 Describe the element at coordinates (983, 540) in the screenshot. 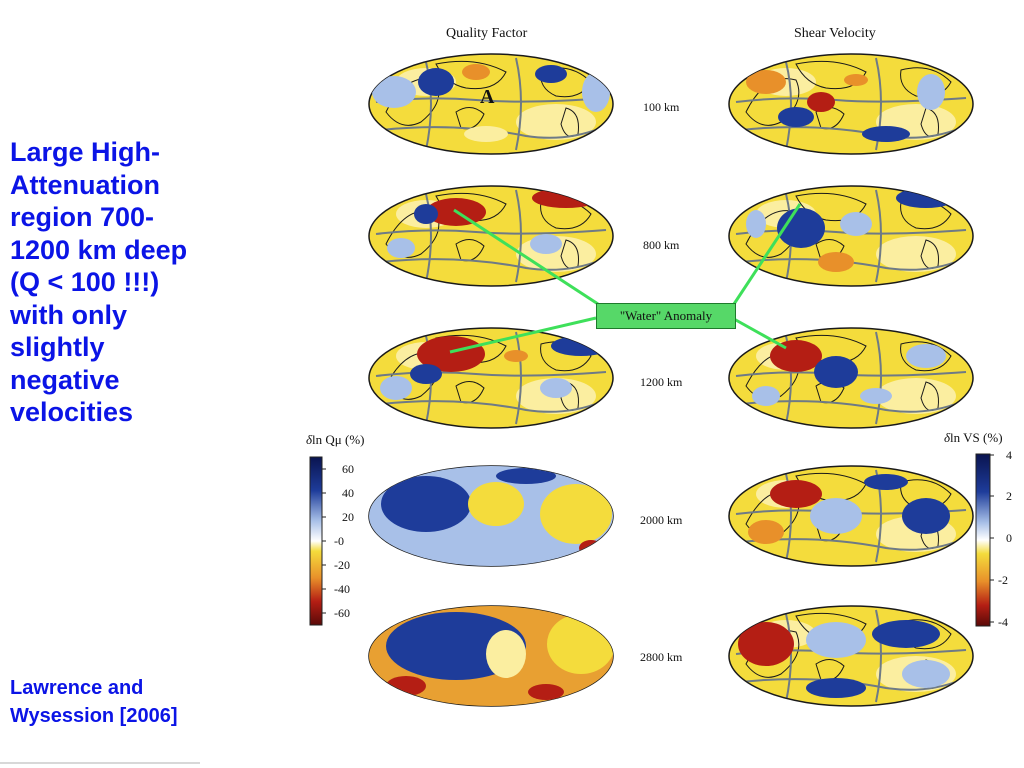

I see `colorbar-vs` at that location.